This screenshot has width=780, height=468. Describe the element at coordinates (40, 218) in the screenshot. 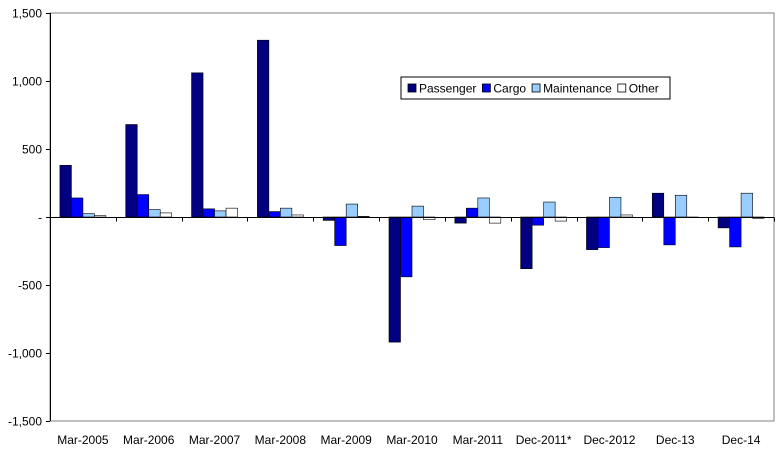

I see `y-tick-label: -` at that location.